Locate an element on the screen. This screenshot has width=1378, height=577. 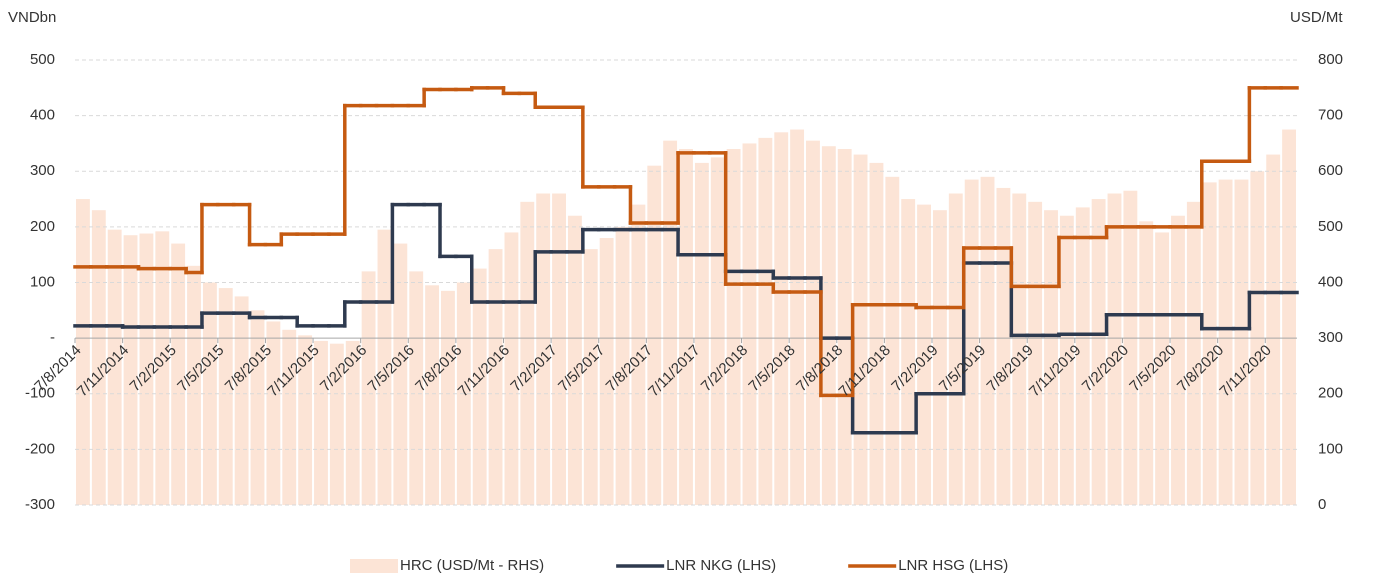
y-tick-label: 200 is located at coordinates (42, 226).